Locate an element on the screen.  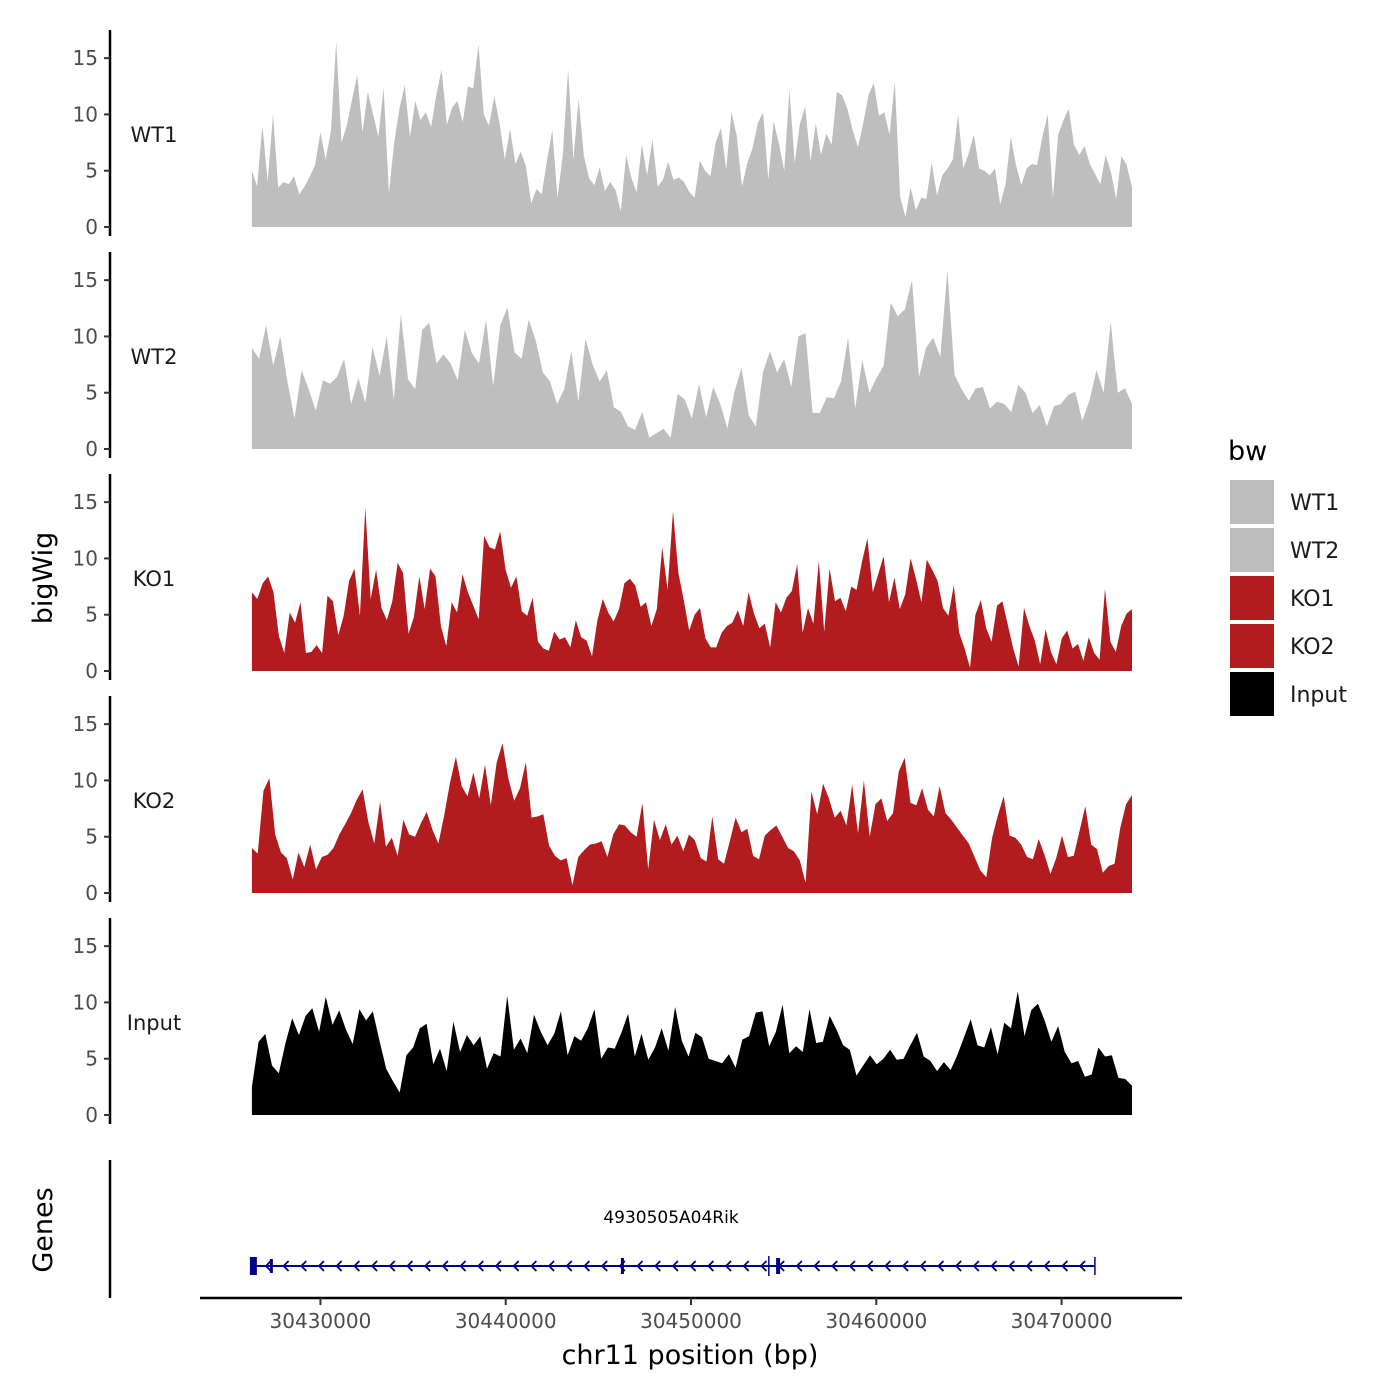
legend-item-wt2: WT2 is located at coordinates (1284, 550).